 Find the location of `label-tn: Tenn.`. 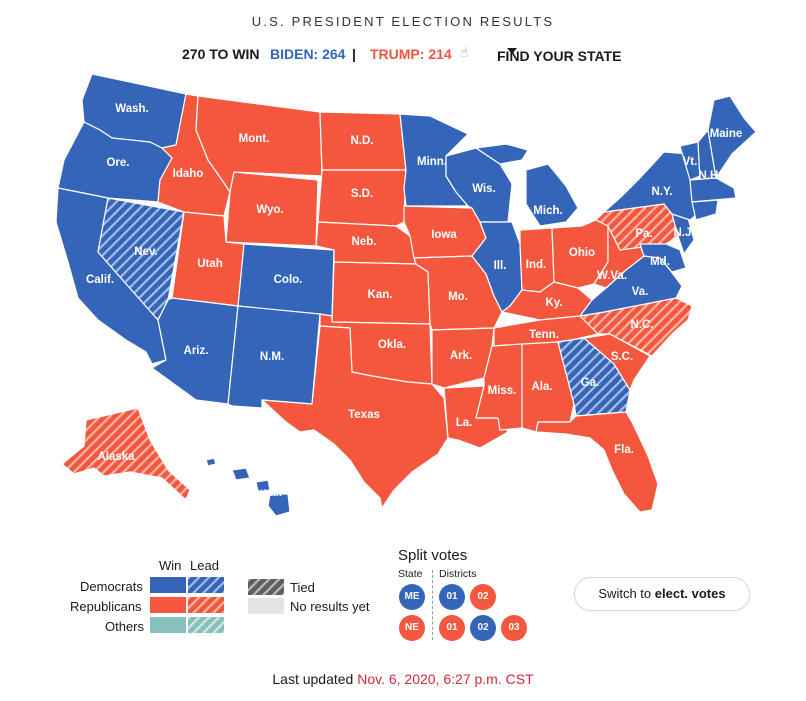

label-tn: Tenn. is located at coordinates (544, 335).